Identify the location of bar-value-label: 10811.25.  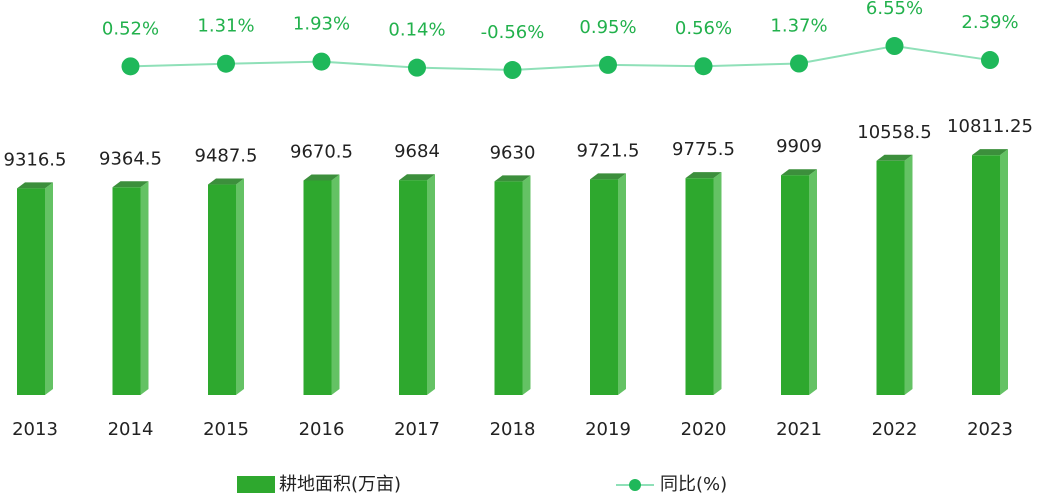
(990, 126).